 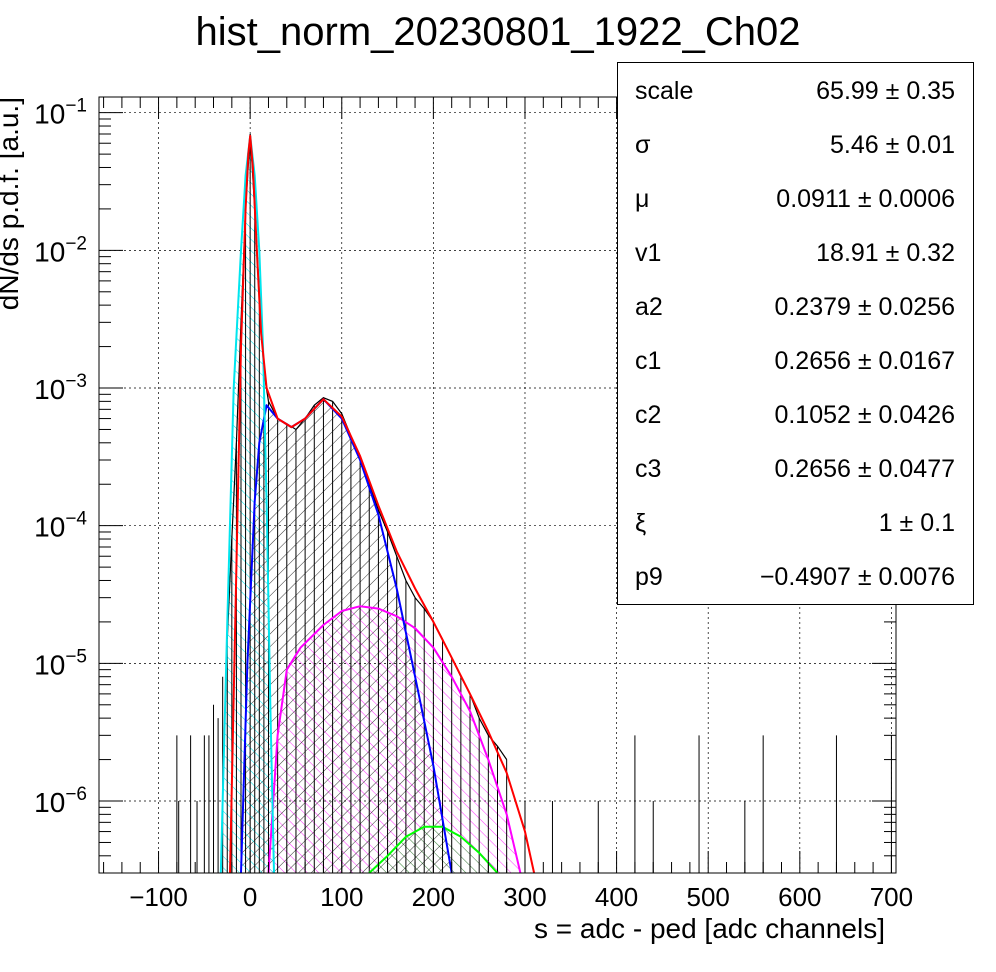 I want to click on stat-row: c2 0.1052 ± 0.0426, so click(x=795, y=414).